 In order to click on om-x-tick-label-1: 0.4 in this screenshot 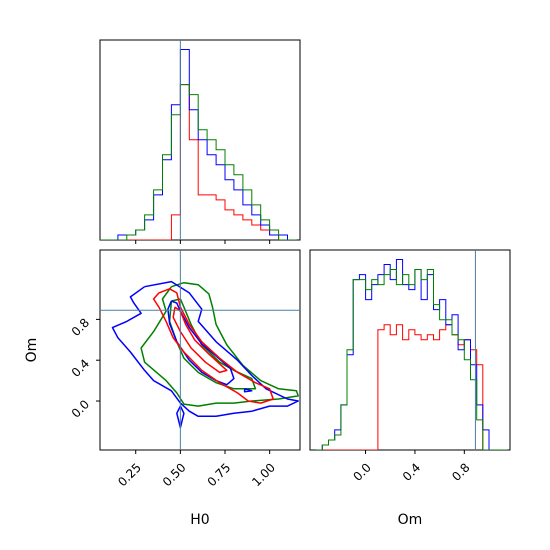, I will do `click(411, 471)`.